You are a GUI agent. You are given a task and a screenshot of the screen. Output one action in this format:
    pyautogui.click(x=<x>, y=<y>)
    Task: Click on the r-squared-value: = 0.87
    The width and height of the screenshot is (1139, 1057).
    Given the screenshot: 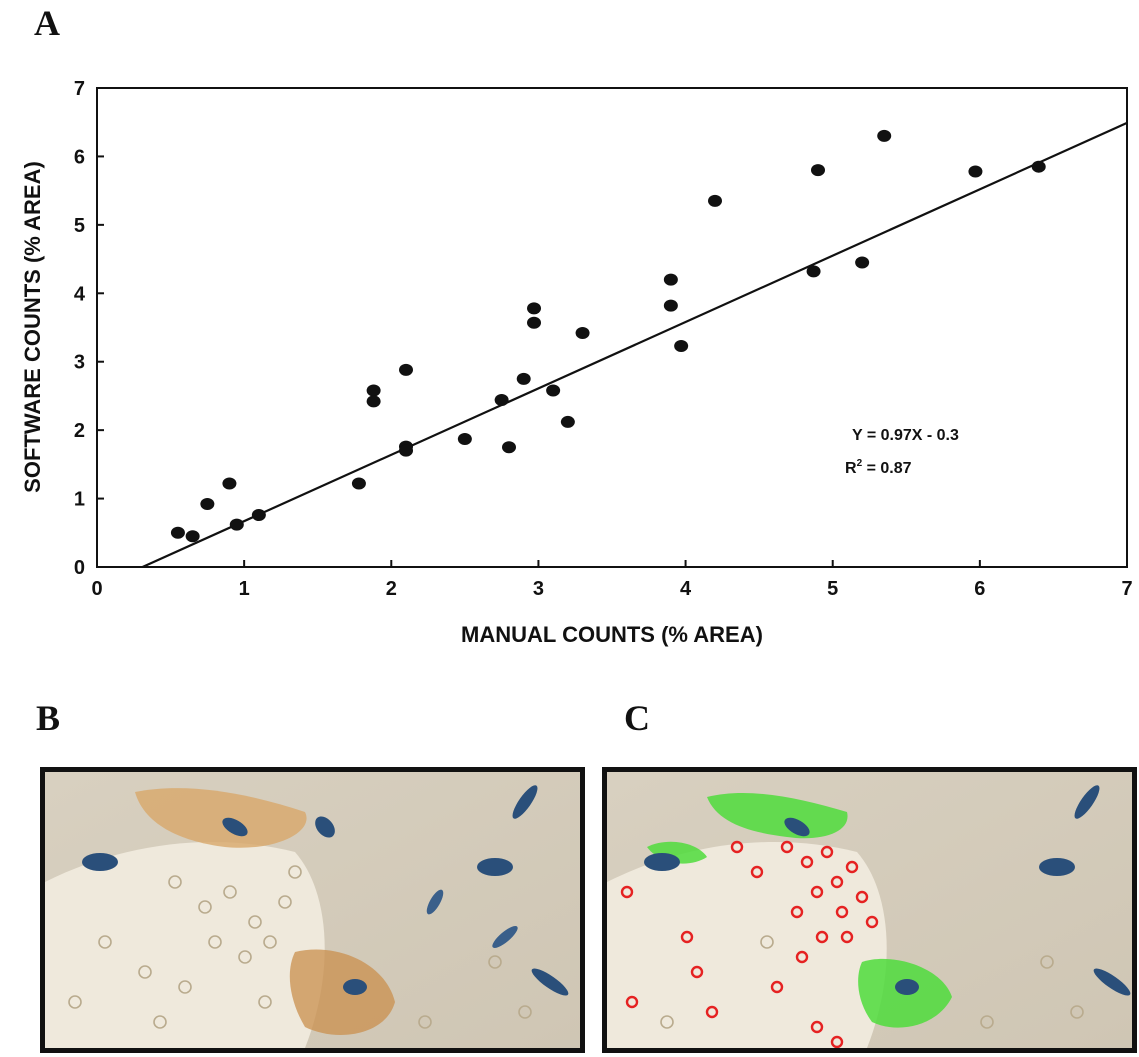 What is the action you would take?
    pyautogui.click(x=886, y=468)
    